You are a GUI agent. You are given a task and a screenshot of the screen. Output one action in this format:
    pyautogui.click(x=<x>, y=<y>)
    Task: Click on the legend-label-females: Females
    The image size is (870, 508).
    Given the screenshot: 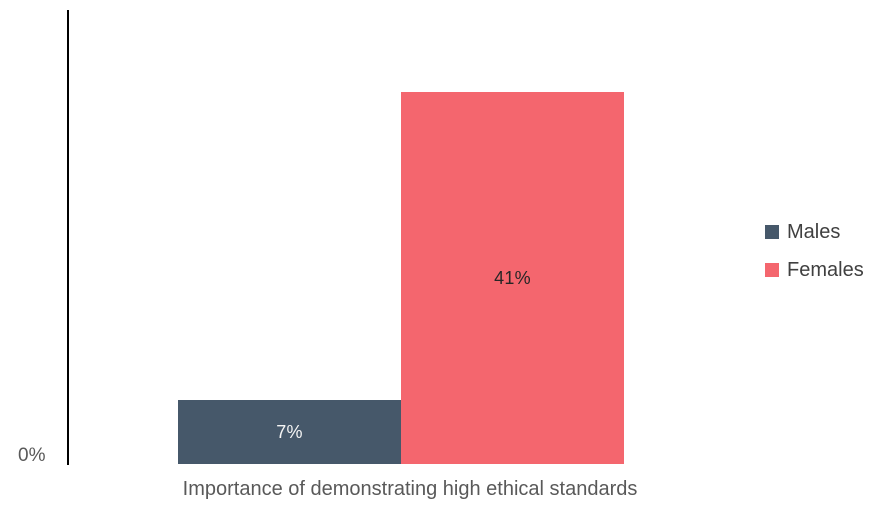 What is the action you would take?
    pyautogui.click(x=825, y=270)
    